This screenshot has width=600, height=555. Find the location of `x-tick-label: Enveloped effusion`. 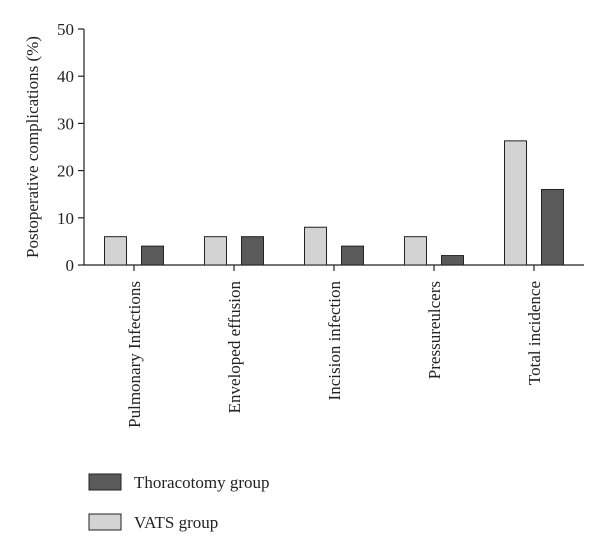

x-tick-label: Enveloped effusion is located at coordinates (234, 347).